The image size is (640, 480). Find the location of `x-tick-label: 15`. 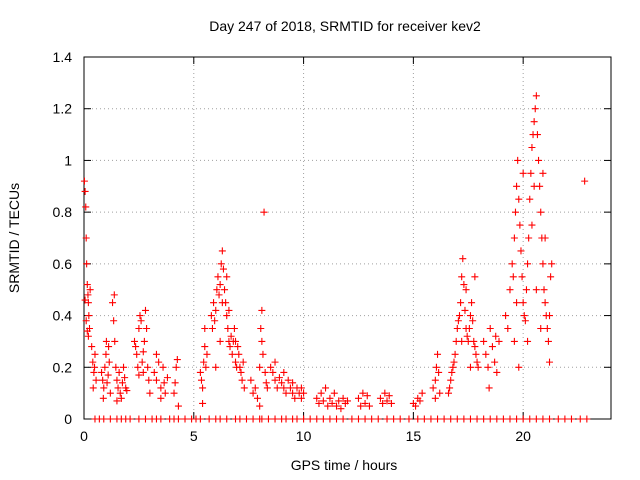

x-tick-label: 15 is located at coordinates (414, 436).